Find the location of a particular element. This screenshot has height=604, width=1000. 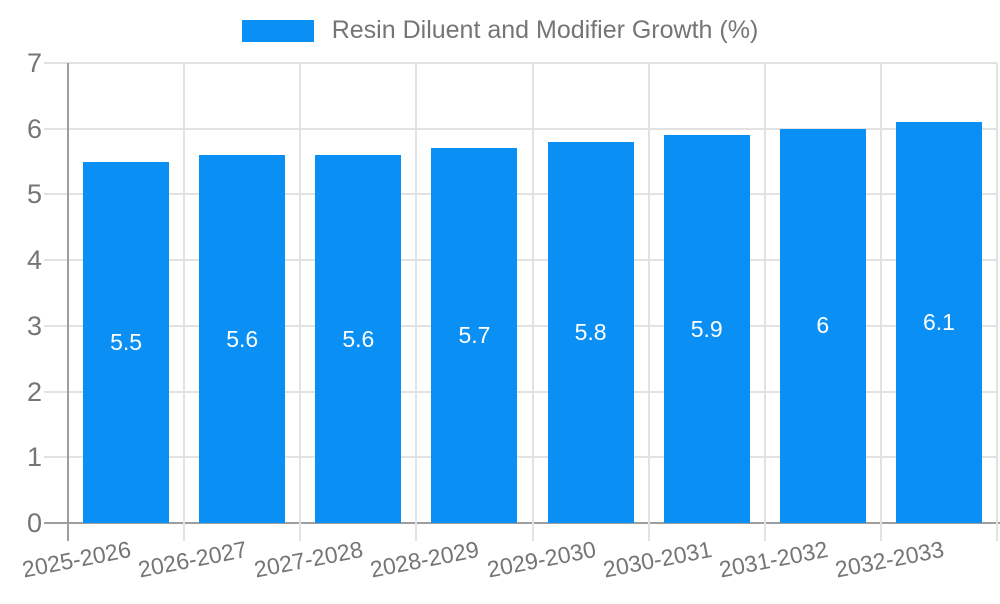

y-tick-label: 5 is located at coordinates (34, 194).